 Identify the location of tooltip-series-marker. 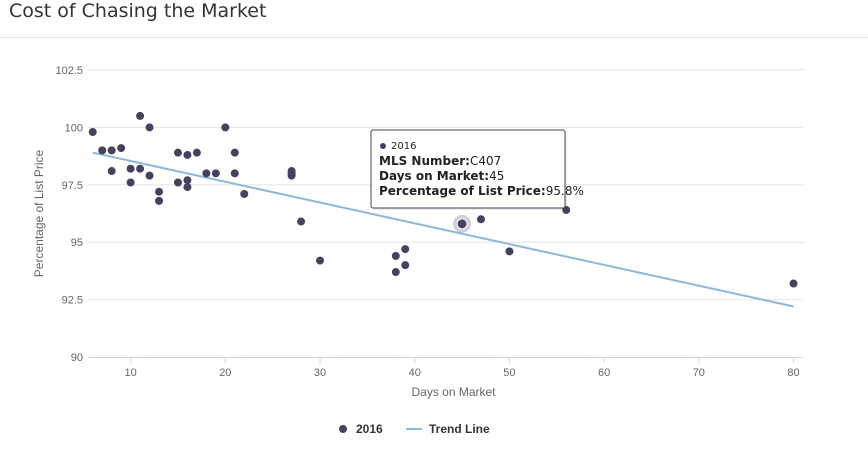
(383, 146).